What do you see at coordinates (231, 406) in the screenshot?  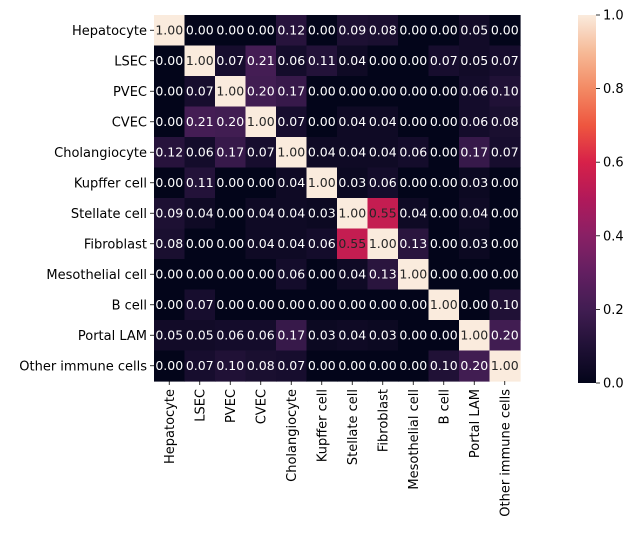 I see `x-tick-label: PVEC` at bounding box center [231, 406].